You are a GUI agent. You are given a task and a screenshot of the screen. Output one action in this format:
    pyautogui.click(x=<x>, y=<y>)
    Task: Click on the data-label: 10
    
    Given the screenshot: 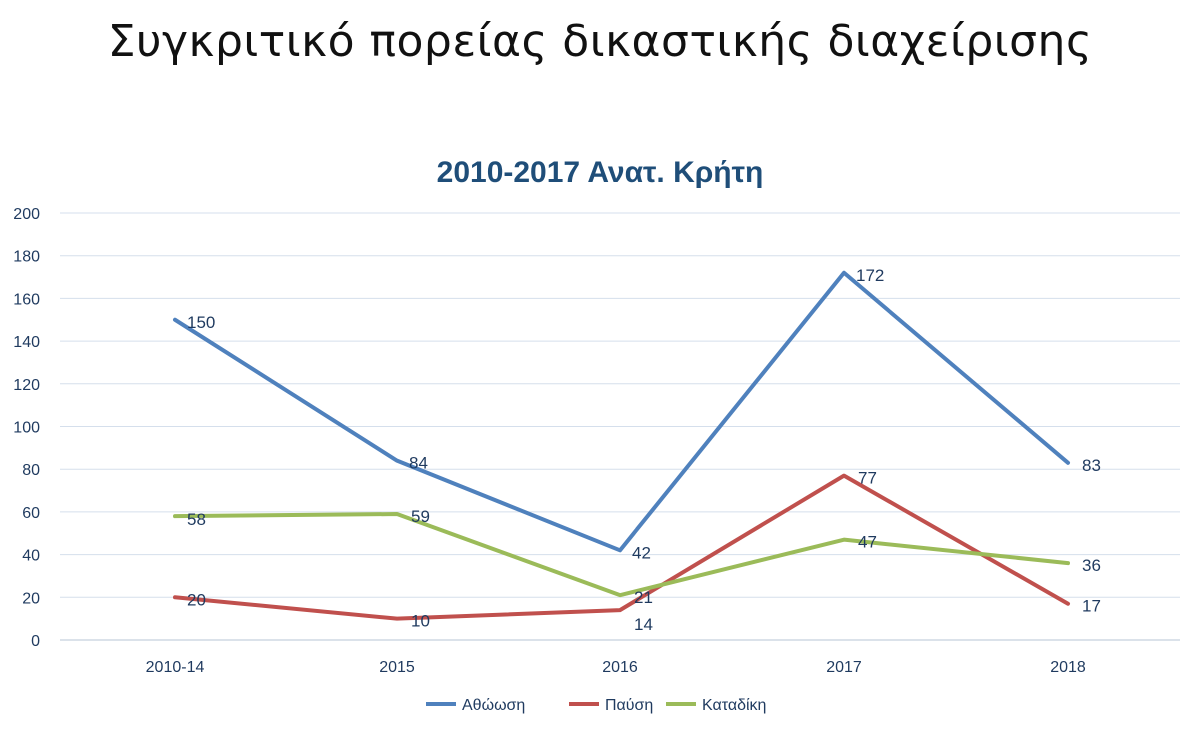 What is the action you would take?
    pyautogui.click(x=420, y=621)
    